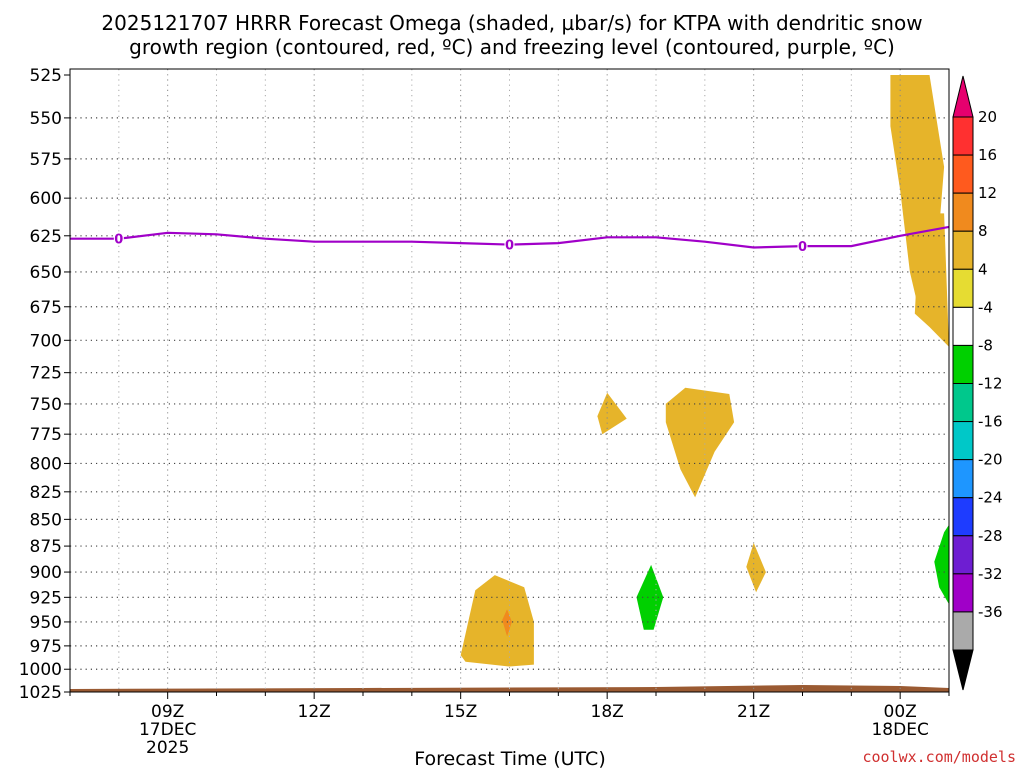  What do you see at coordinates (963, 670) in the screenshot?
I see `colorbar-bottom-arrow` at bounding box center [963, 670].